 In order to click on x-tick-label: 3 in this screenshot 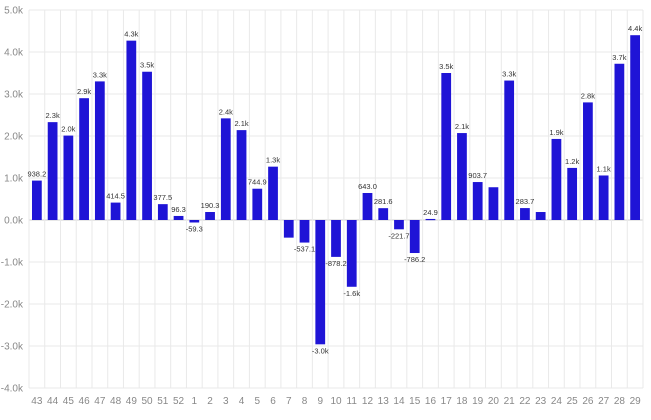, I will do `click(226, 401)`.